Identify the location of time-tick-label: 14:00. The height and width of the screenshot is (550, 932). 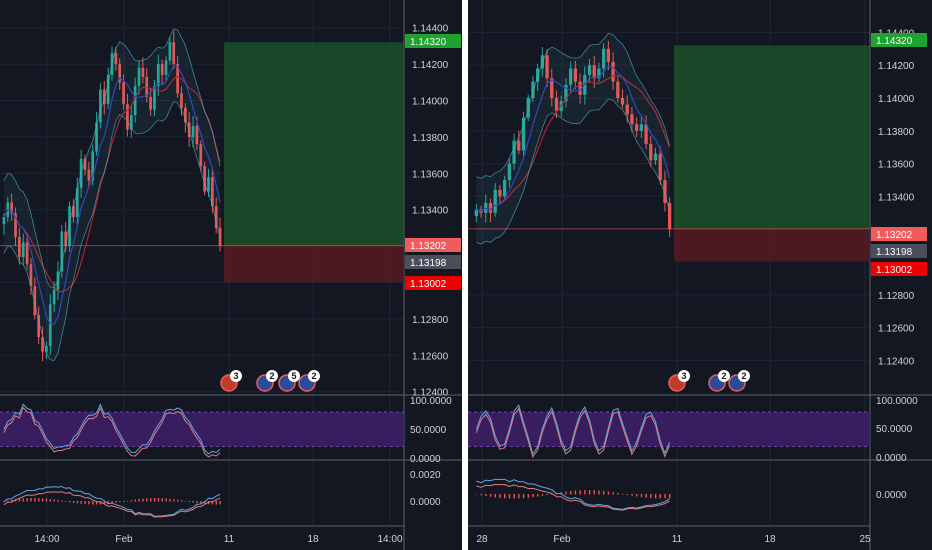
(389, 539).